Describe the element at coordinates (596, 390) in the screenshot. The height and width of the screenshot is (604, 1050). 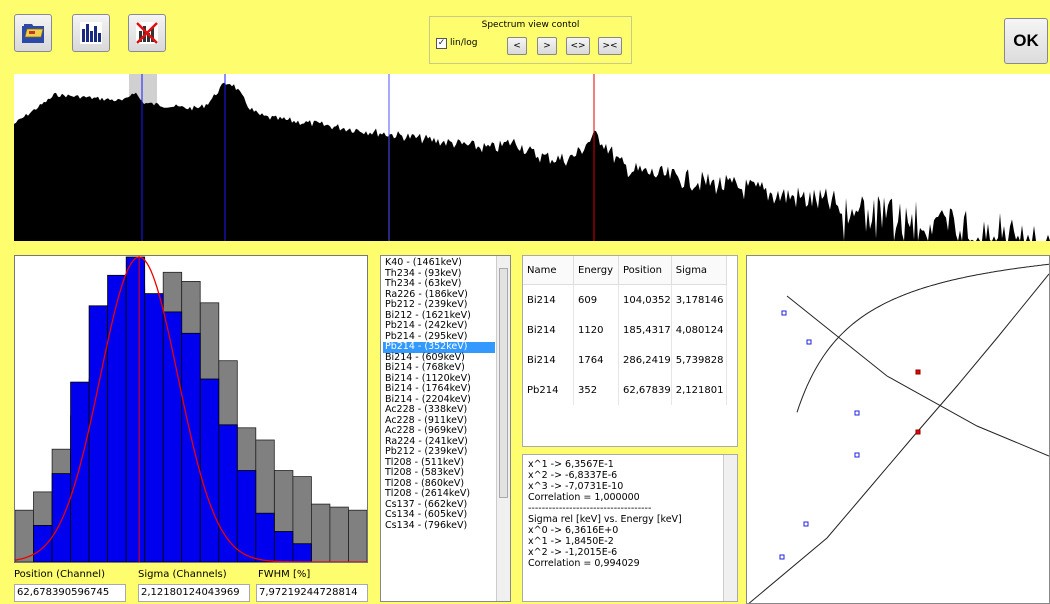
I see `cell-energy: 352` at that location.